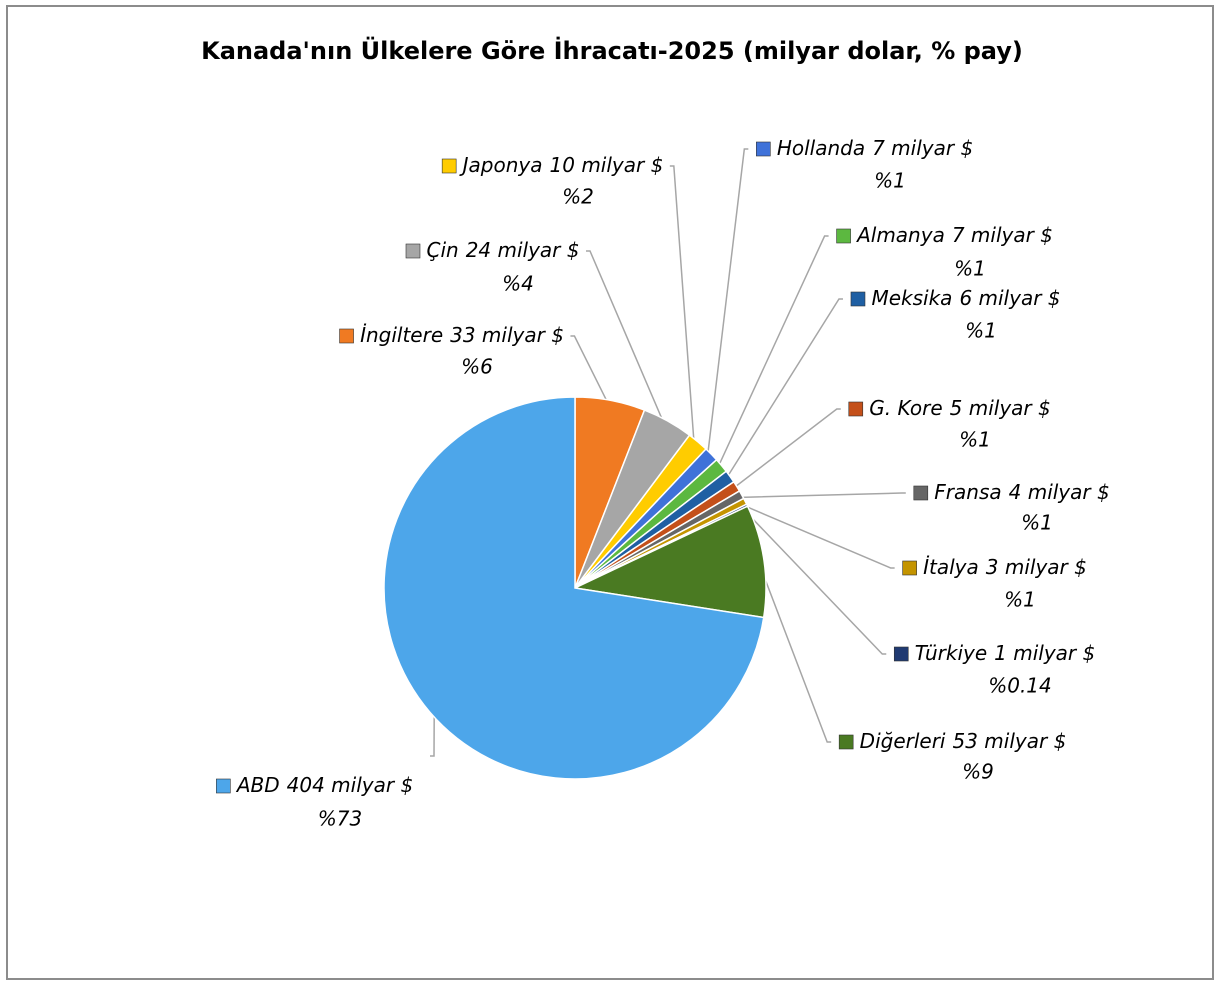  Describe the element at coordinates (951, 567) in the screenshot. I see `category-name: İtalya` at that location.